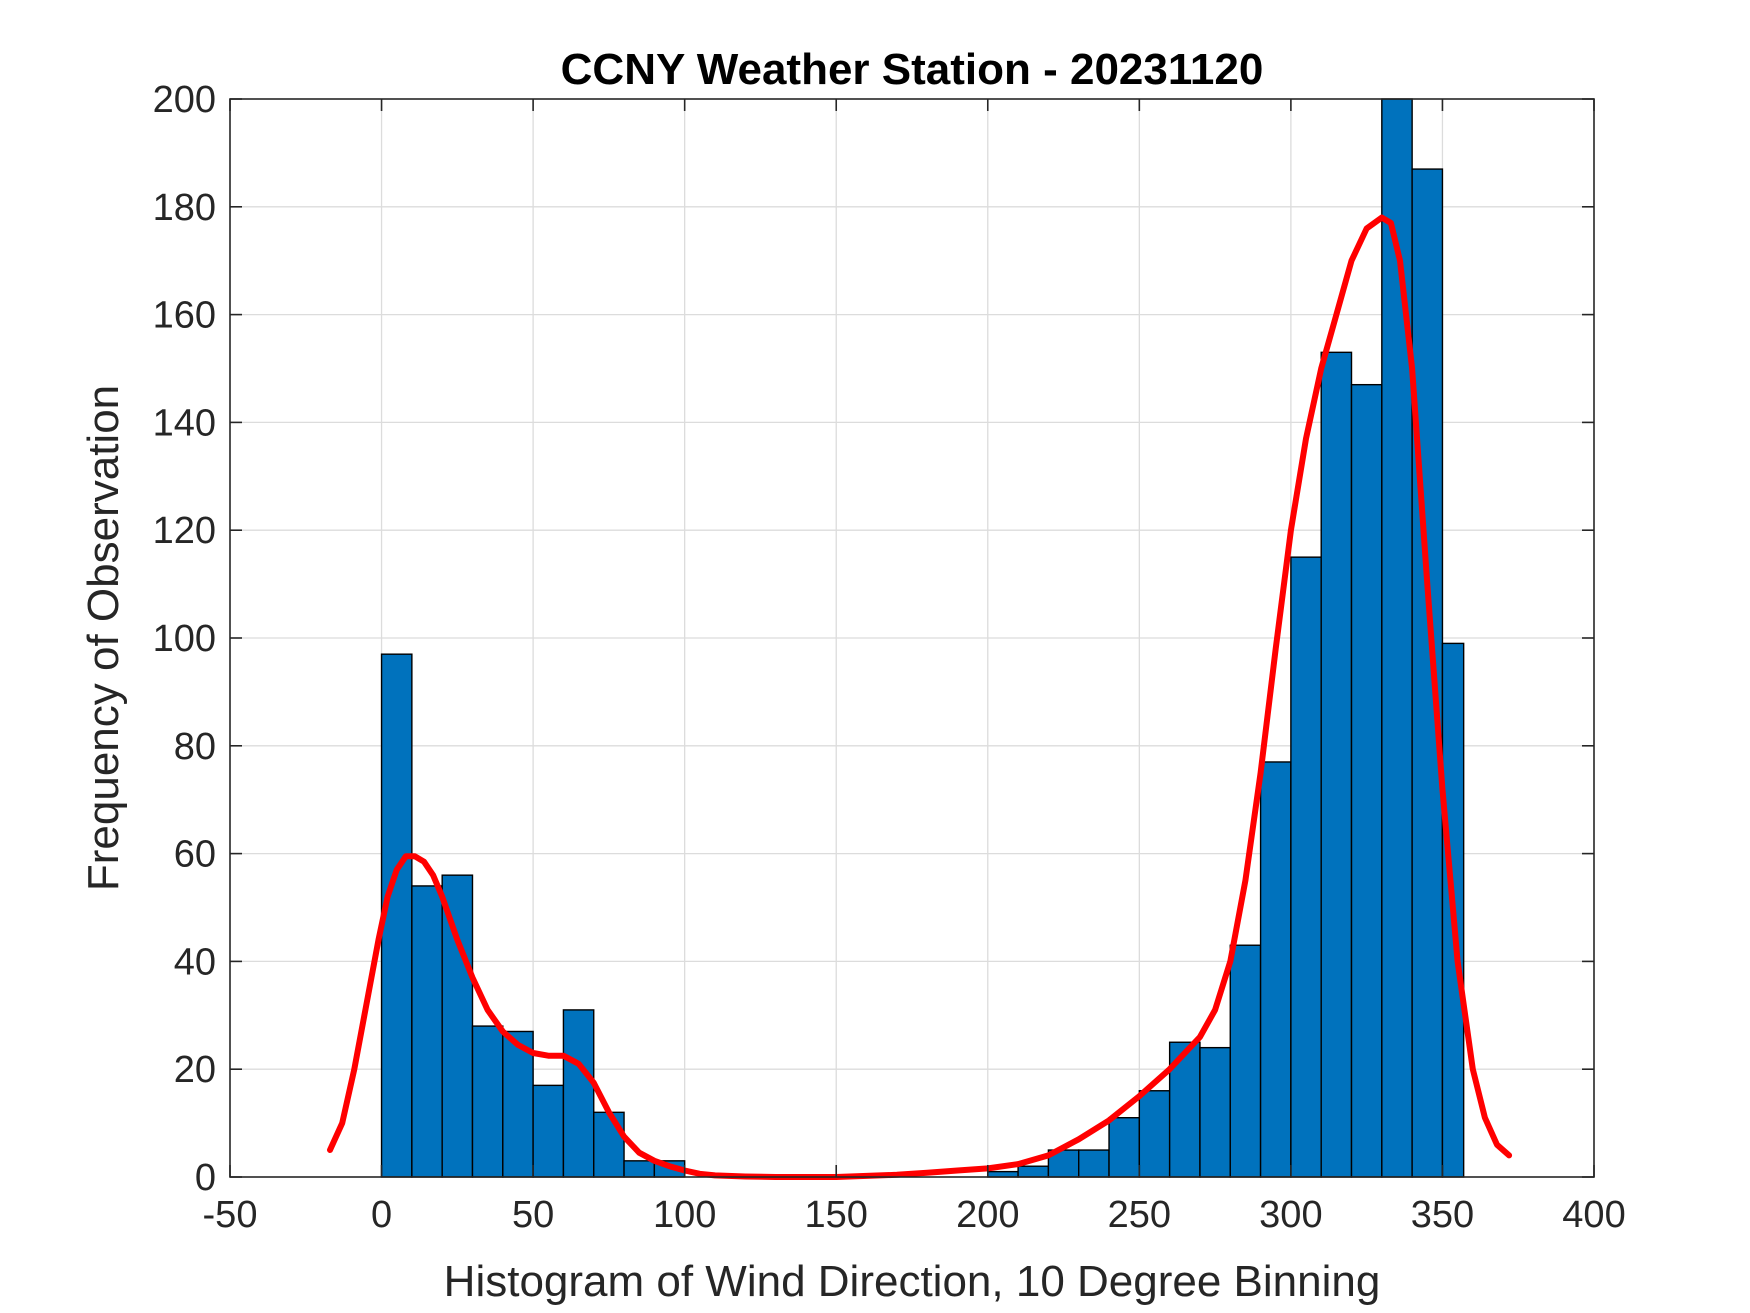 The height and width of the screenshot is (1313, 1750). Describe the element at coordinates (914, 1215) in the screenshot. I see `x-tick-labels: -50 0 50 100 150 200 250 300 350 400` at that location.